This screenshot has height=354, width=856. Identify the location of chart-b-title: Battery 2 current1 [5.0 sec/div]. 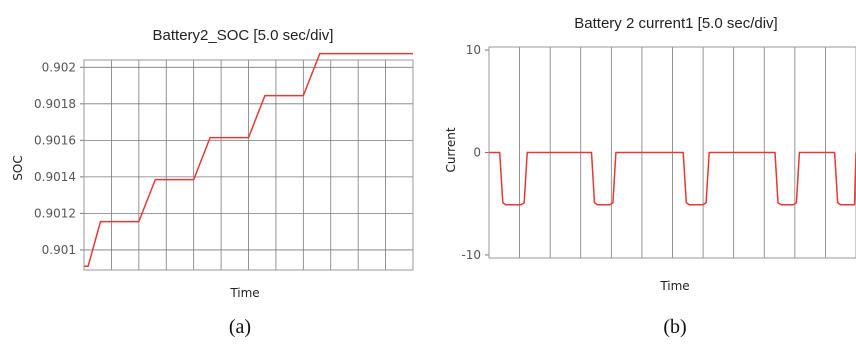
(675, 23).